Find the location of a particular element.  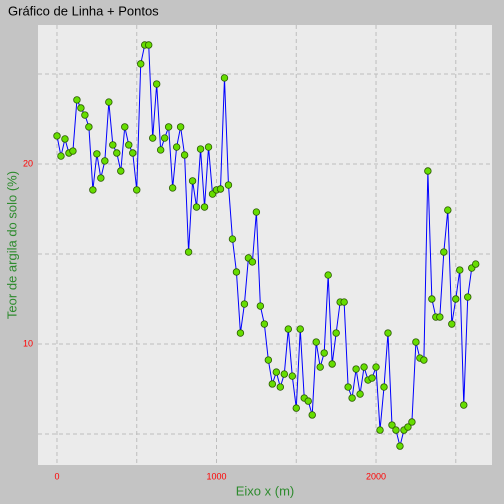

x-tick-label: 2000 is located at coordinates (376, 476).